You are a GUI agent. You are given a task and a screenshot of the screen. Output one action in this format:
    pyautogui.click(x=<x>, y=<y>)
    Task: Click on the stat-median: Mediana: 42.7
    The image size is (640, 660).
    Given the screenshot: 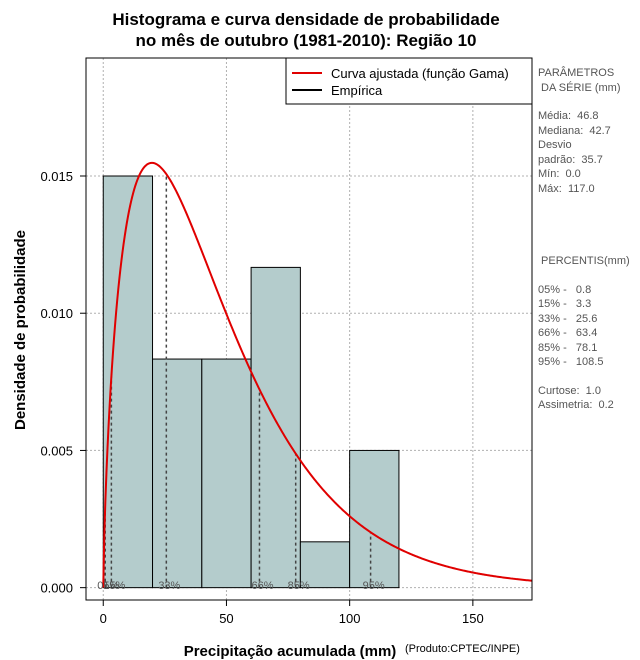 What is the action you would take?
    pyautogui.click(x=574, y=130)
    